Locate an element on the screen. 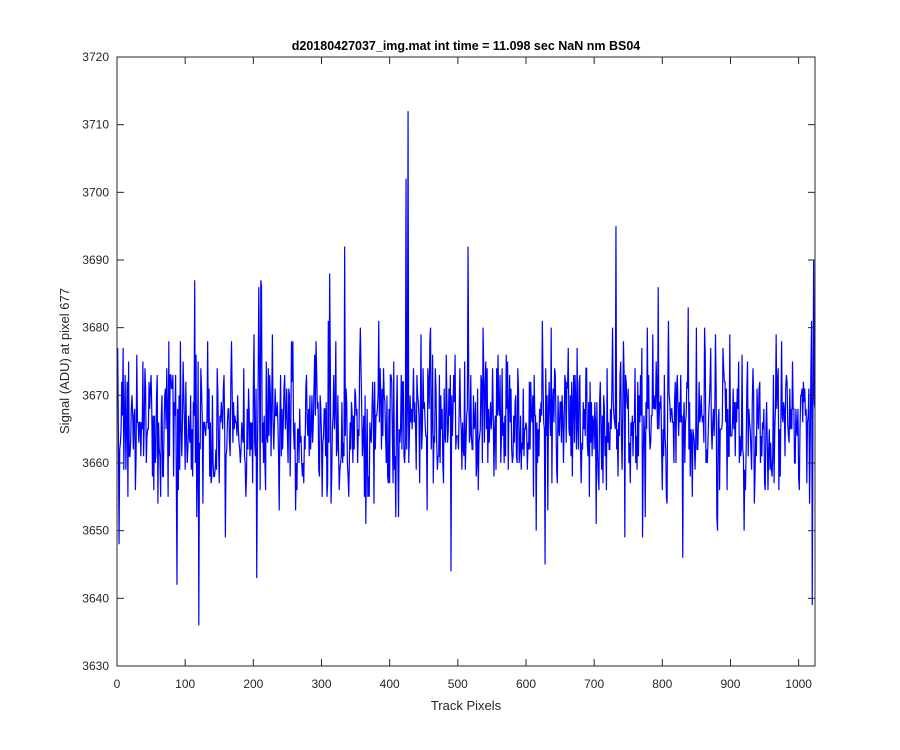 This screenshot has width=900, height=750. y-axis-label: Signal (ADU) at pixel 677 is located at coordinates (64, 361).